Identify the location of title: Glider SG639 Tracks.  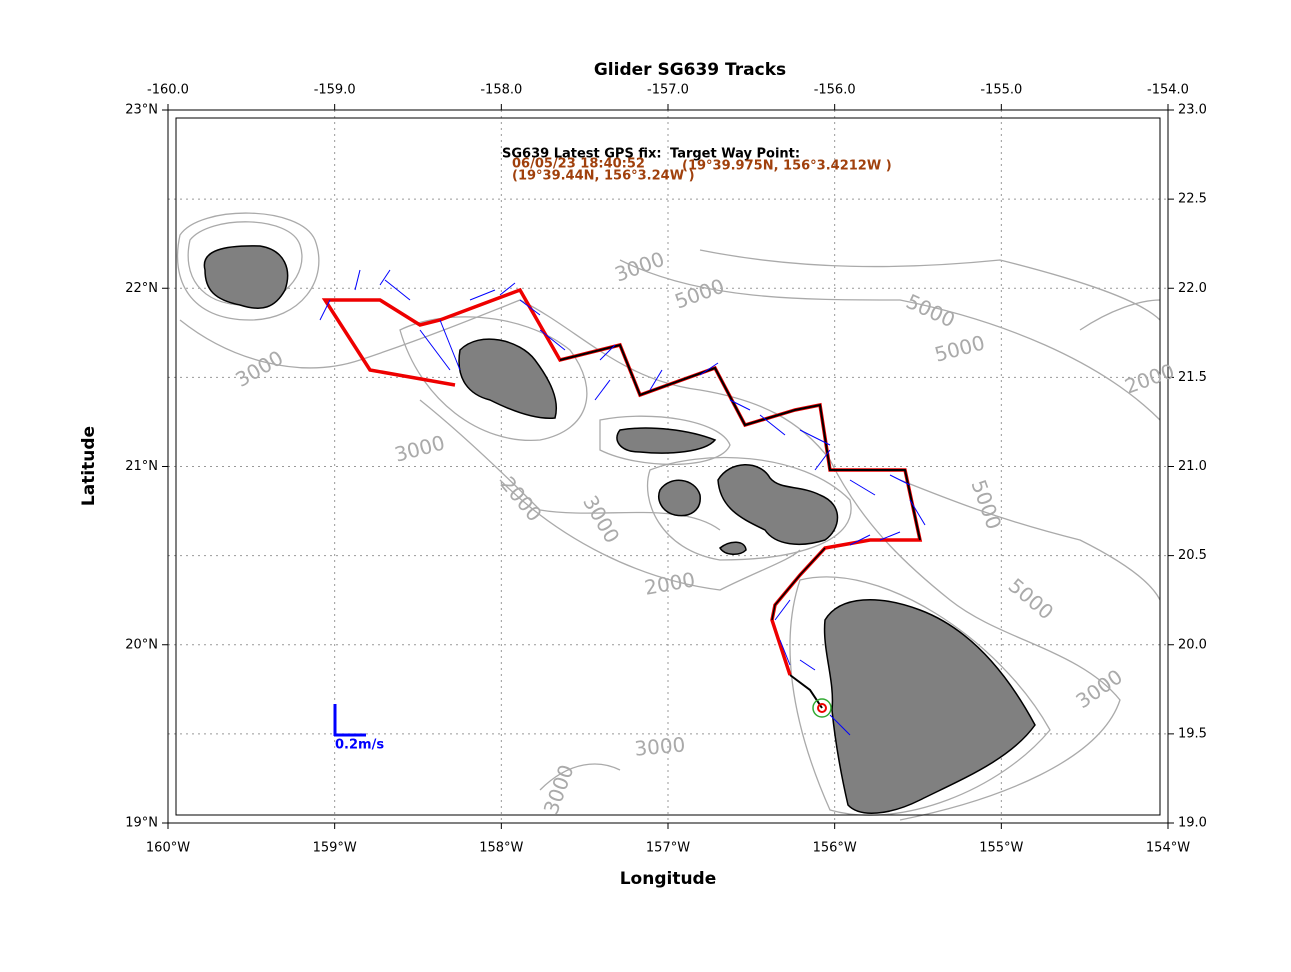
(690, 70).